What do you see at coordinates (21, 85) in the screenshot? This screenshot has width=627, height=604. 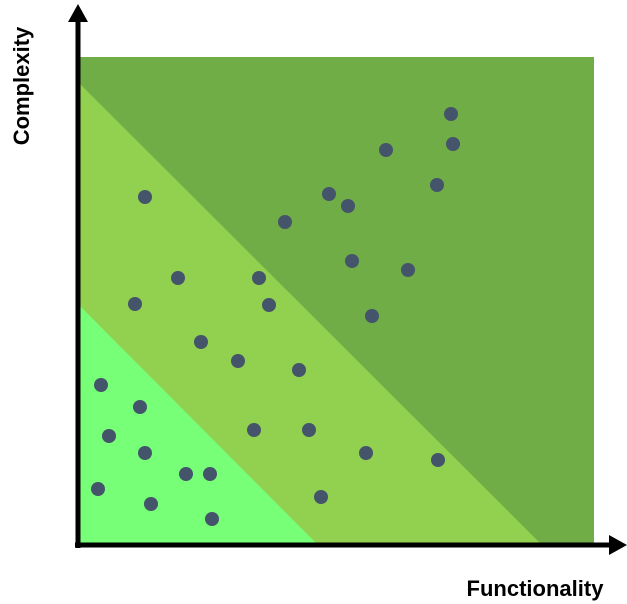 I see `y-axis-label: Complexity` at bounding box center [21, 85].